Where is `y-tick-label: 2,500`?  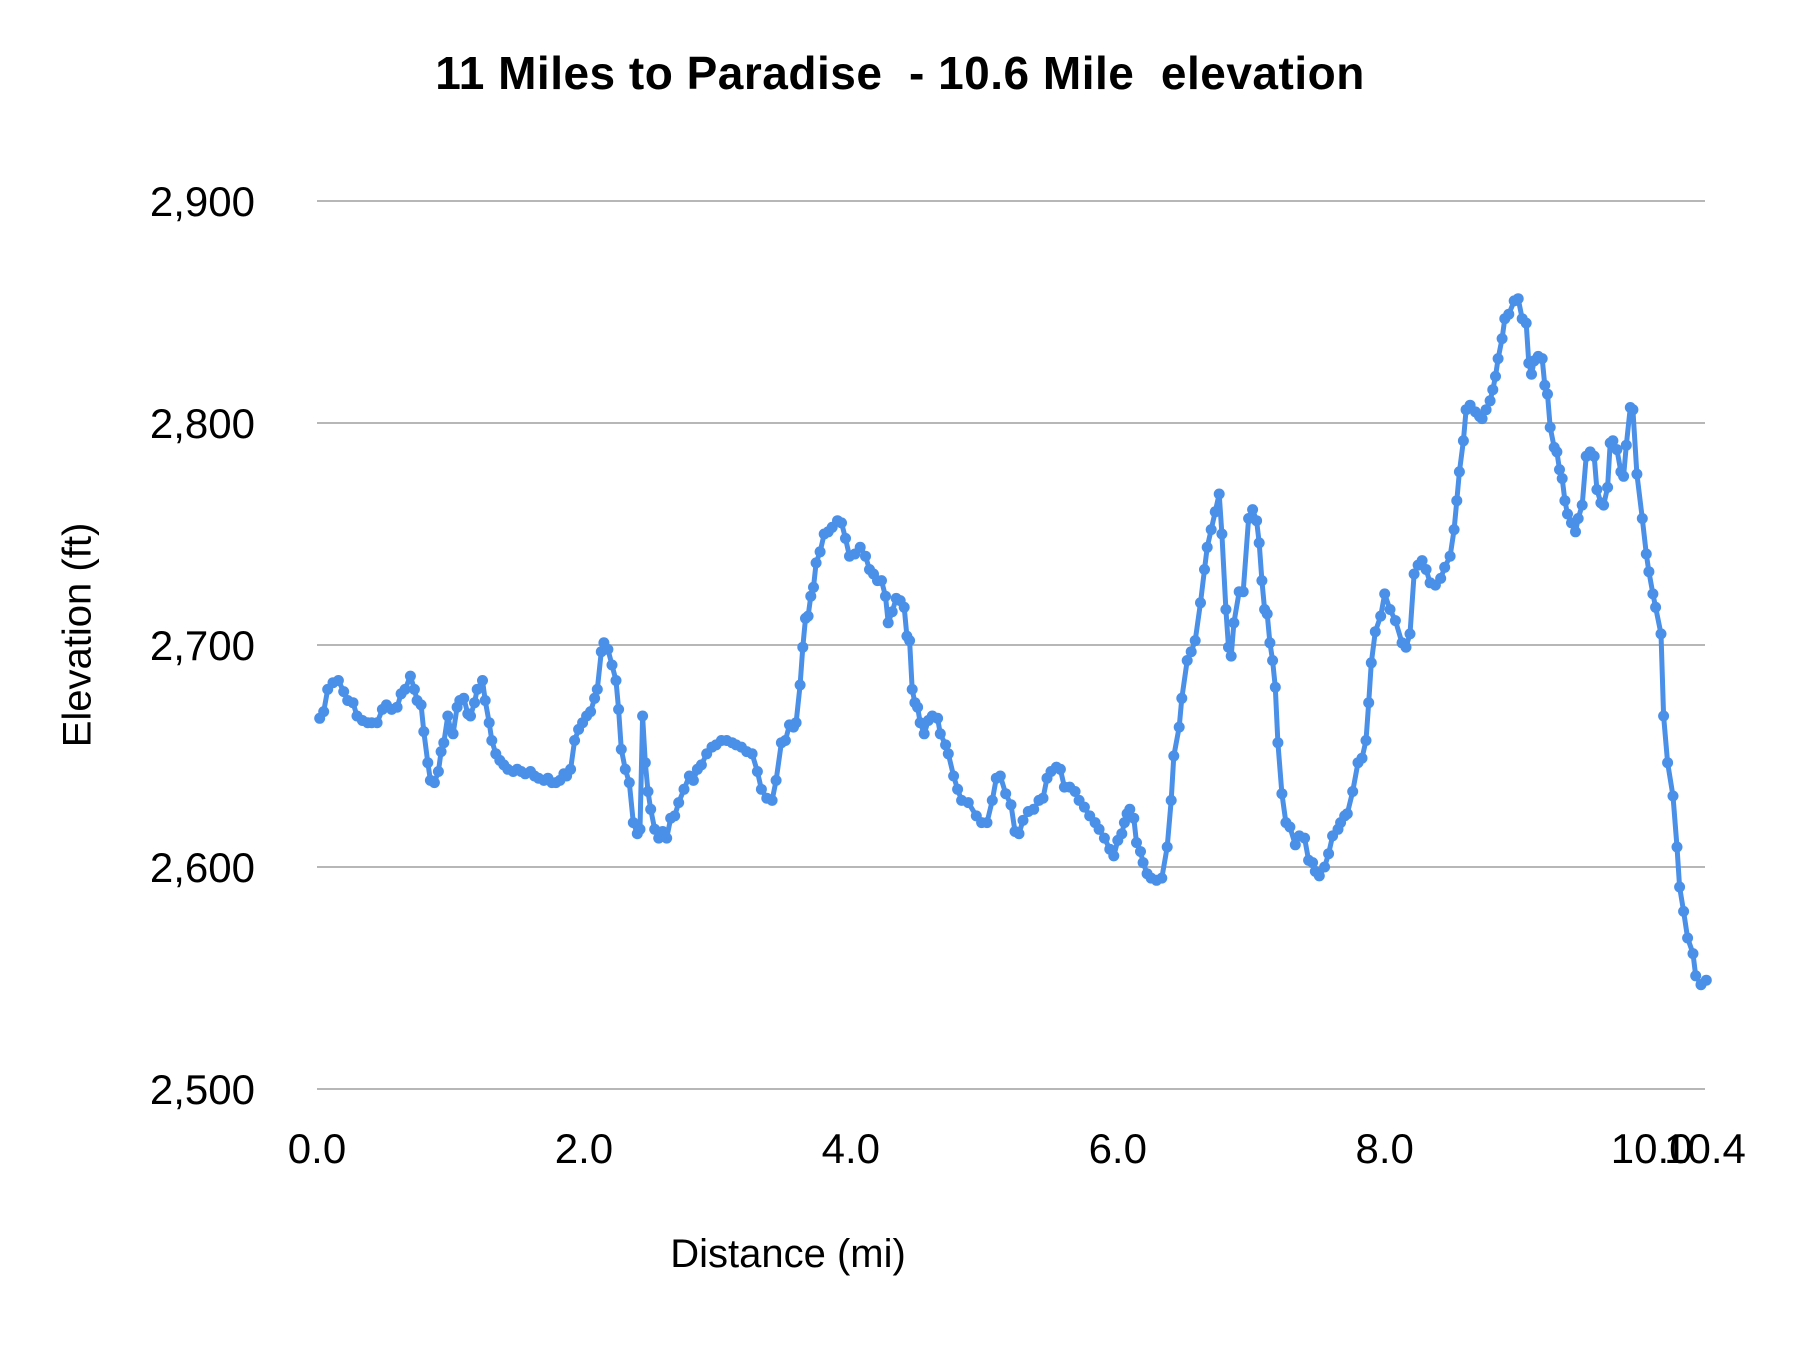 y-tick-label: 2,500 is located at coordinates (202, 1089).